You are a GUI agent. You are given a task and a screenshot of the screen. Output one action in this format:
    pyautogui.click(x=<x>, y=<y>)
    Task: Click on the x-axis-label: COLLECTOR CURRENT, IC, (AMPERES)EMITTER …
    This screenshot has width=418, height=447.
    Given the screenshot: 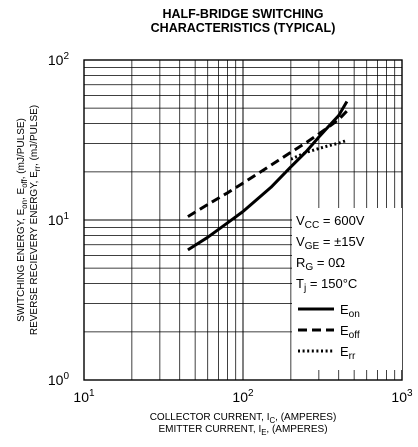 What is the action you would take?
    pyautogui.click(x=243, y=424)
    